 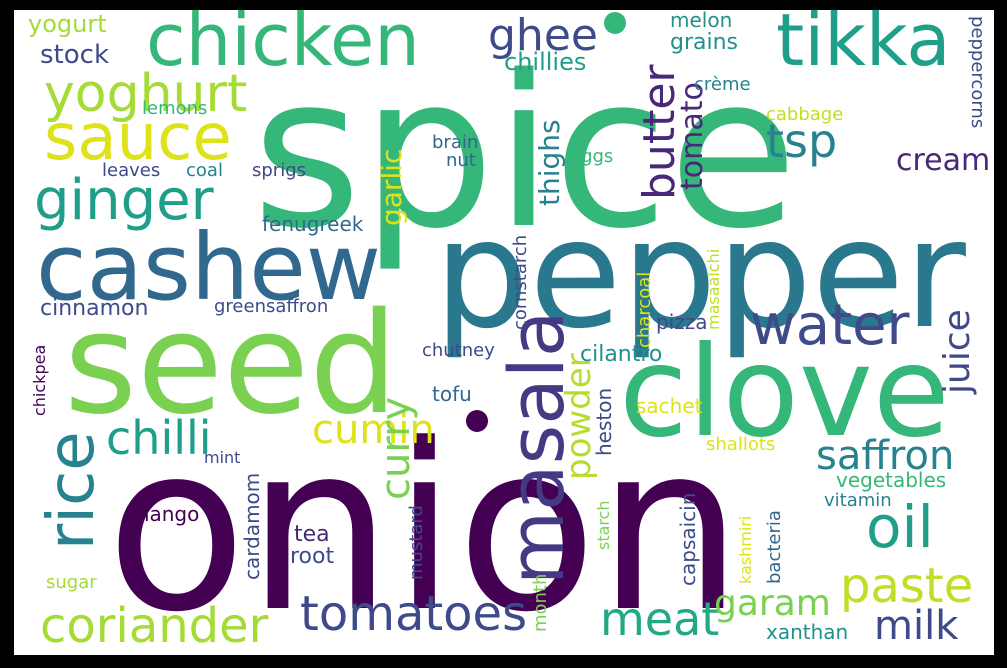 What do you see at coordinates (693, 136) in the screenshot?
I see `word-tomato: tomato` at bounding box center [693, 136].